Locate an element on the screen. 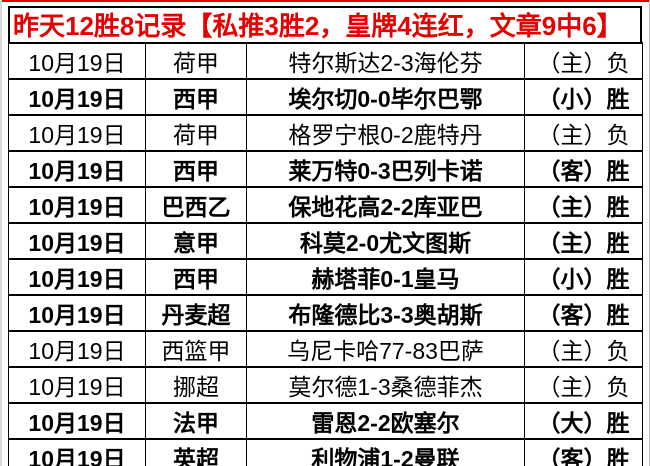 This screenshot has height=466, width=650. match-cell: 利物浦1-2曼联 is located at coordinates (385, 452).